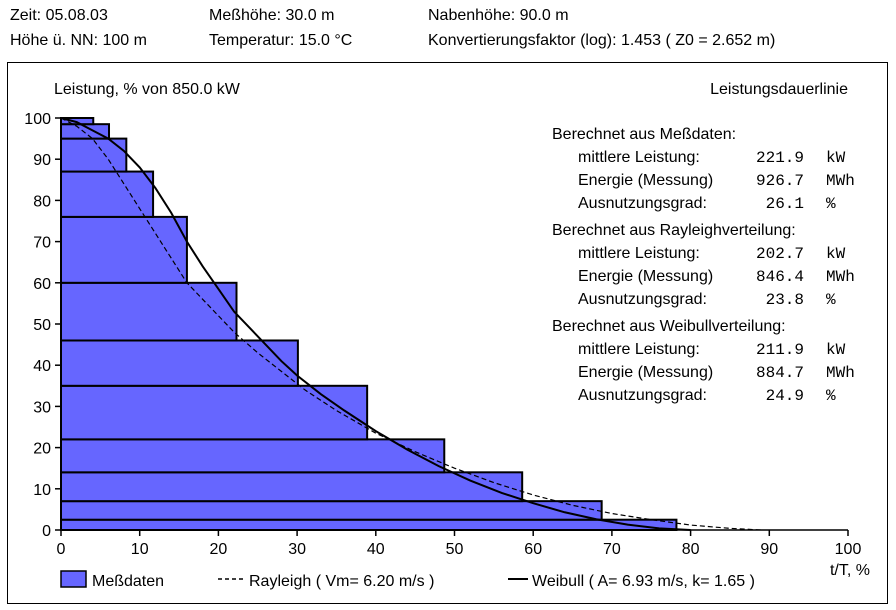  Describe the element at coordinates (780, 181) in the screenshot. I see `stats-value-0-1: 926.7` at that location.